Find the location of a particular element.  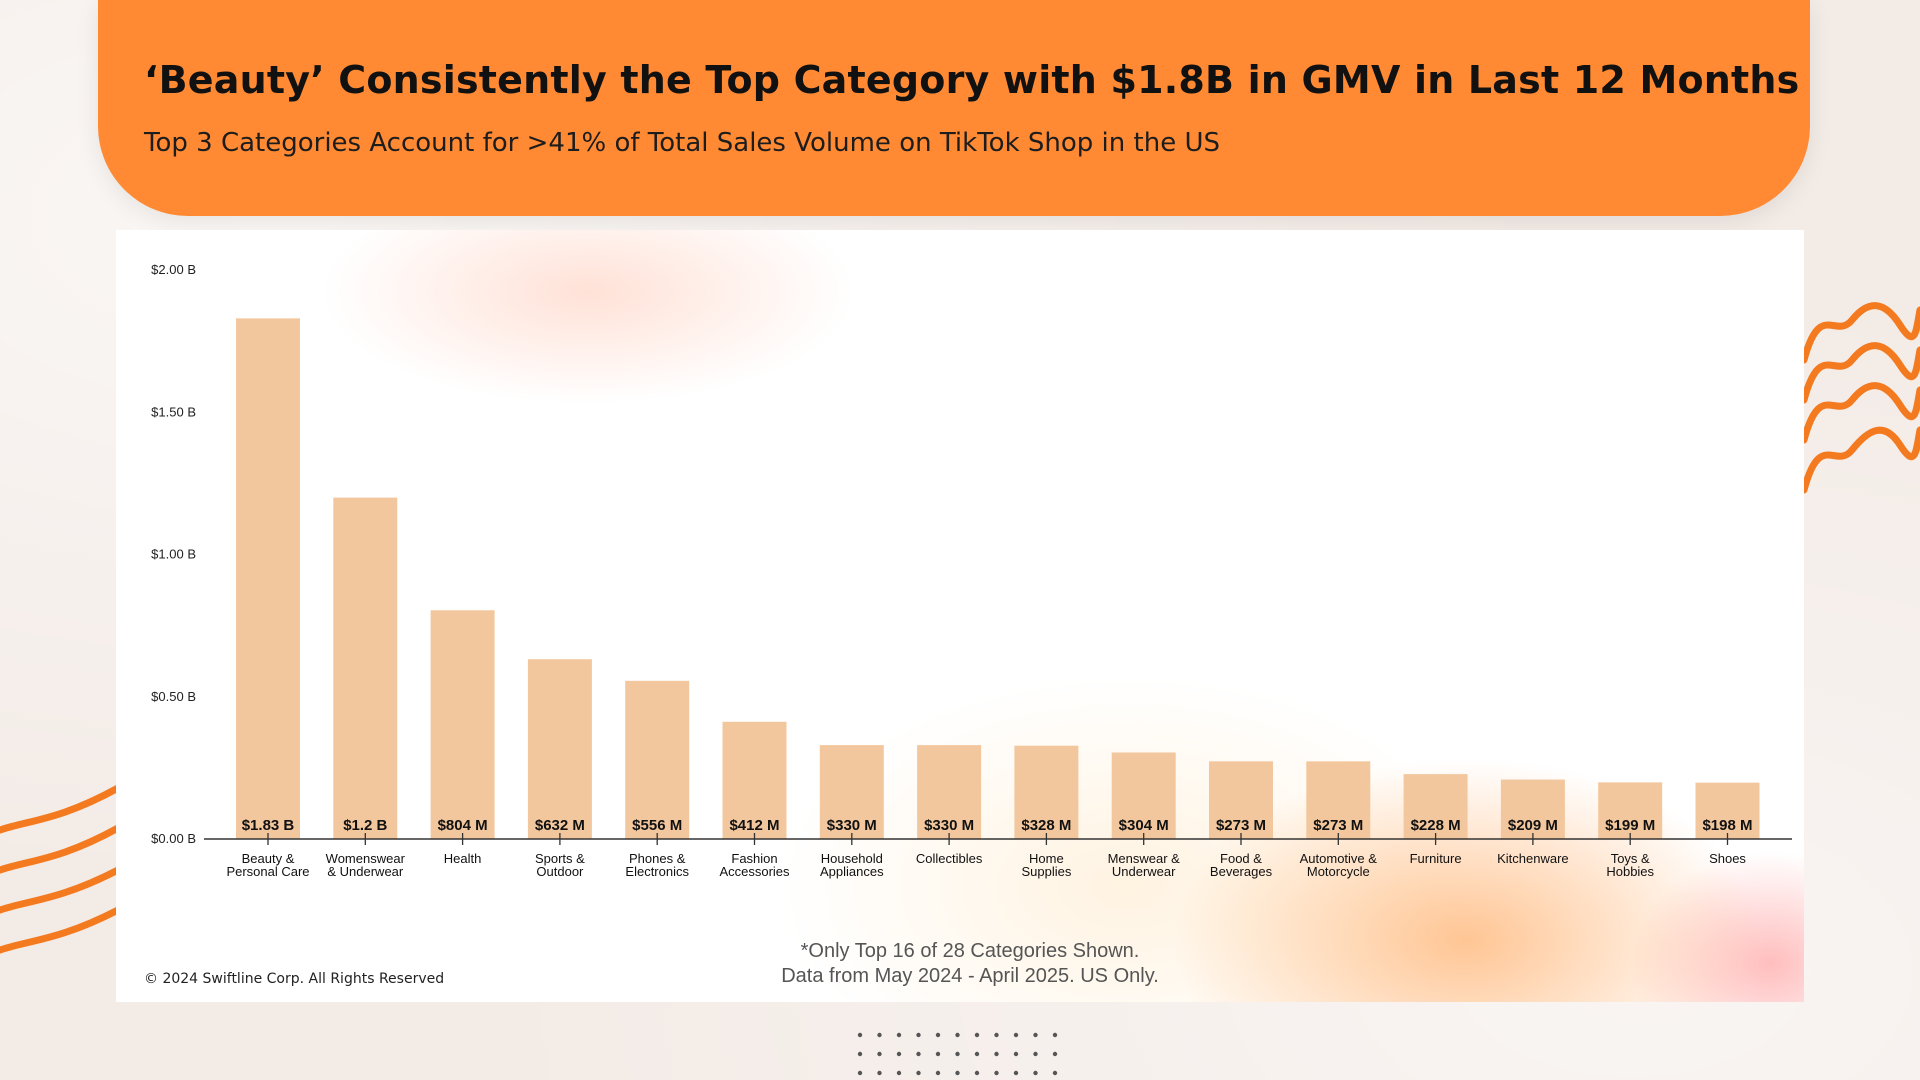

x-tick-label: Food & Beverages is located at coordinates (1241, 865).